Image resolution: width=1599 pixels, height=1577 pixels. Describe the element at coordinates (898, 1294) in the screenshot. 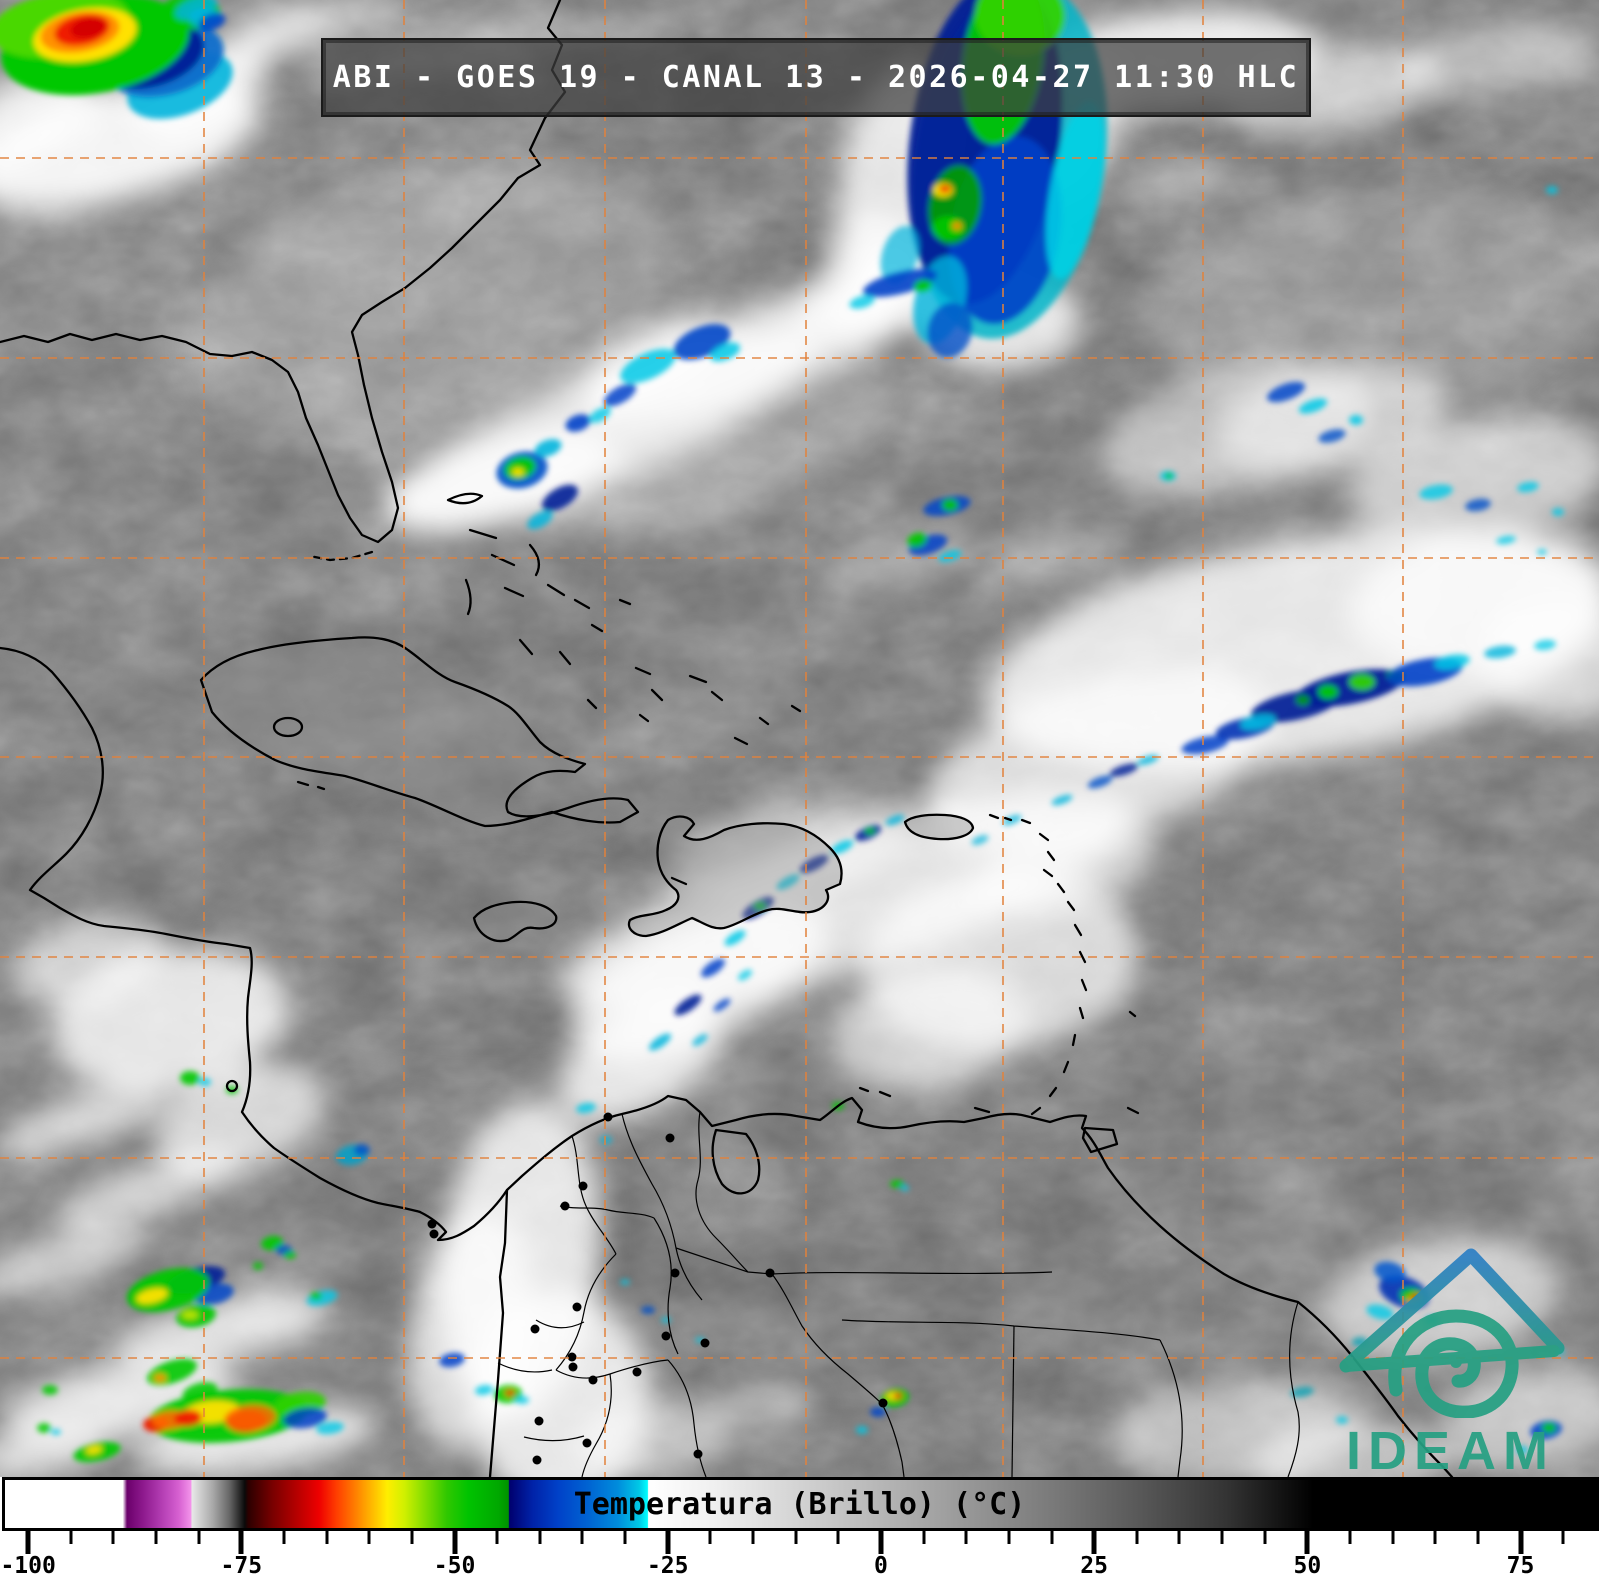

I see `political-borders` at that location.